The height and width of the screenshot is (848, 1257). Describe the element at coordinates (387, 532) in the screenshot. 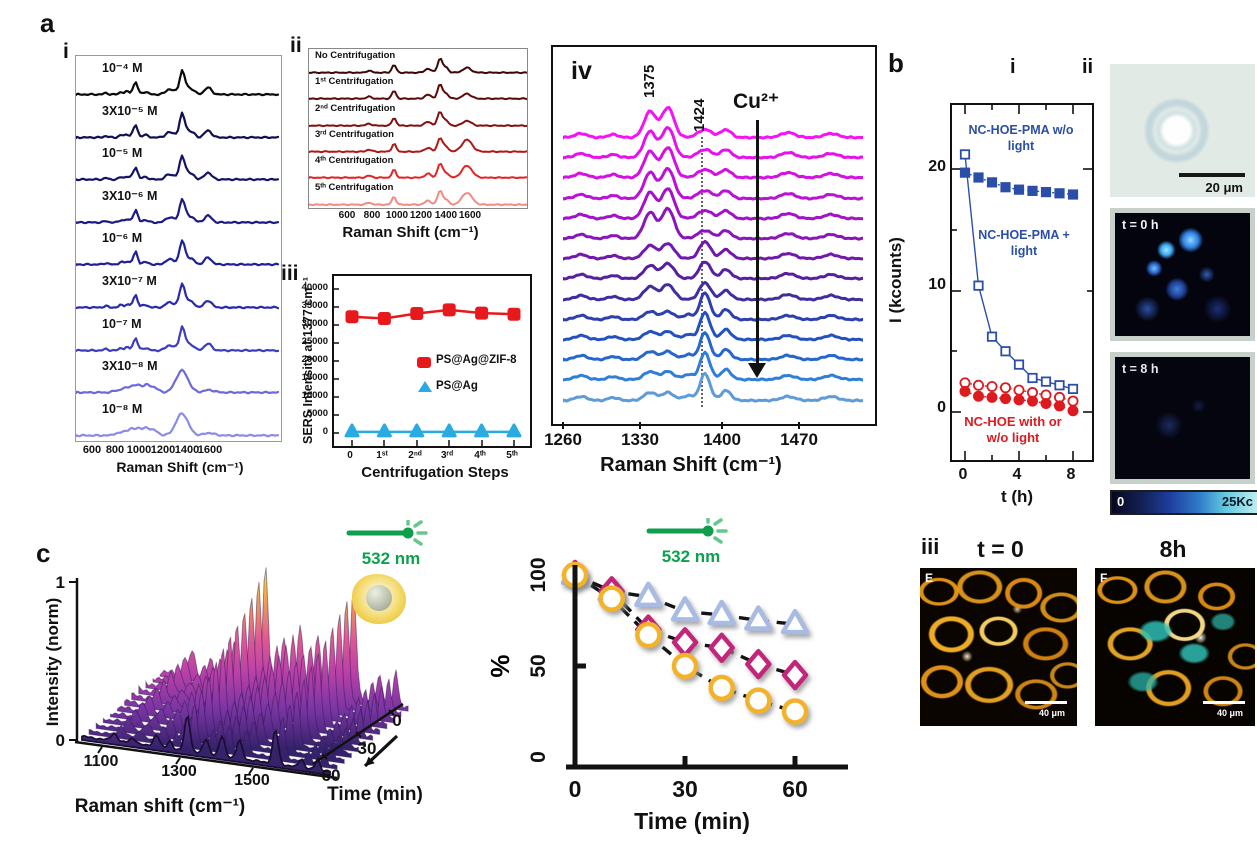

I see `laser-icon` at that location.